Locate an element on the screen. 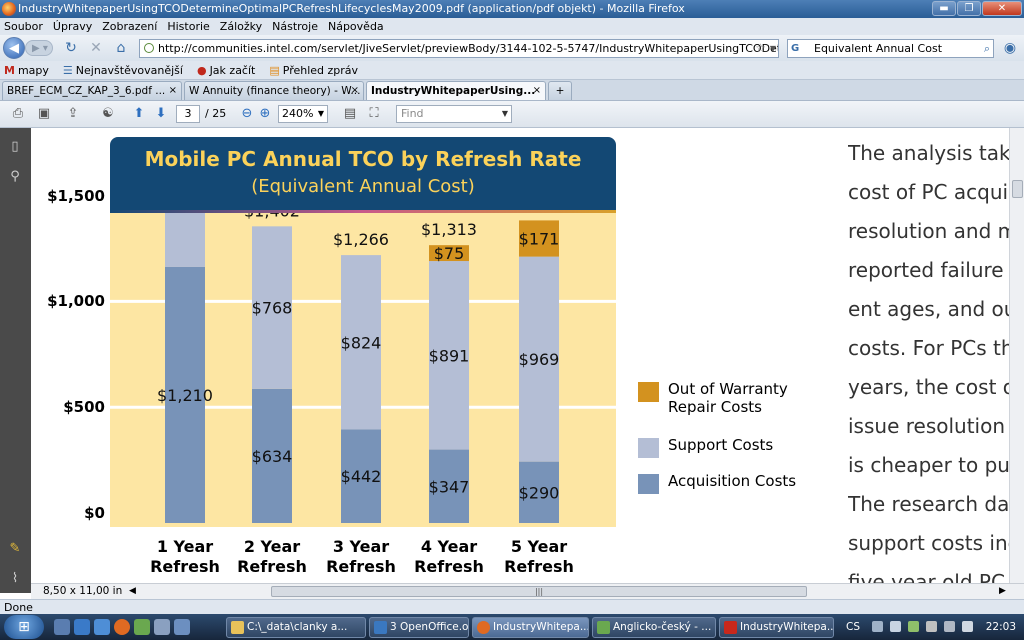 Image resolution: width=1024 pixels, height=640 pixels. bookmarks-panel-icon: ⚲ is located at coordinates (15, 176).